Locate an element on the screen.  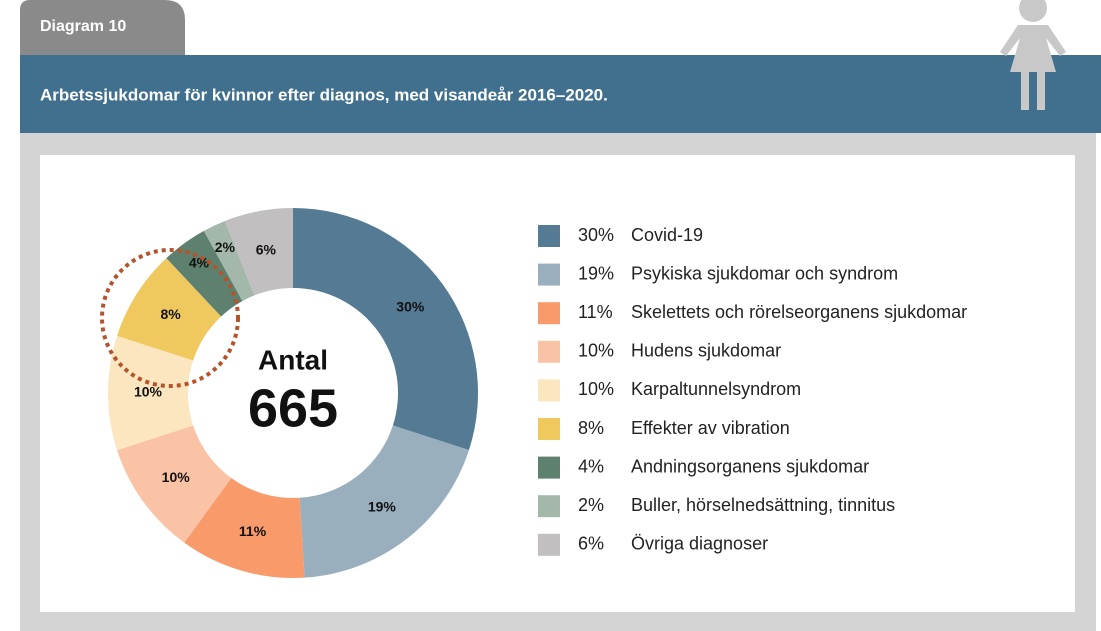
highlight-circle is located at coordinates (170, 318).